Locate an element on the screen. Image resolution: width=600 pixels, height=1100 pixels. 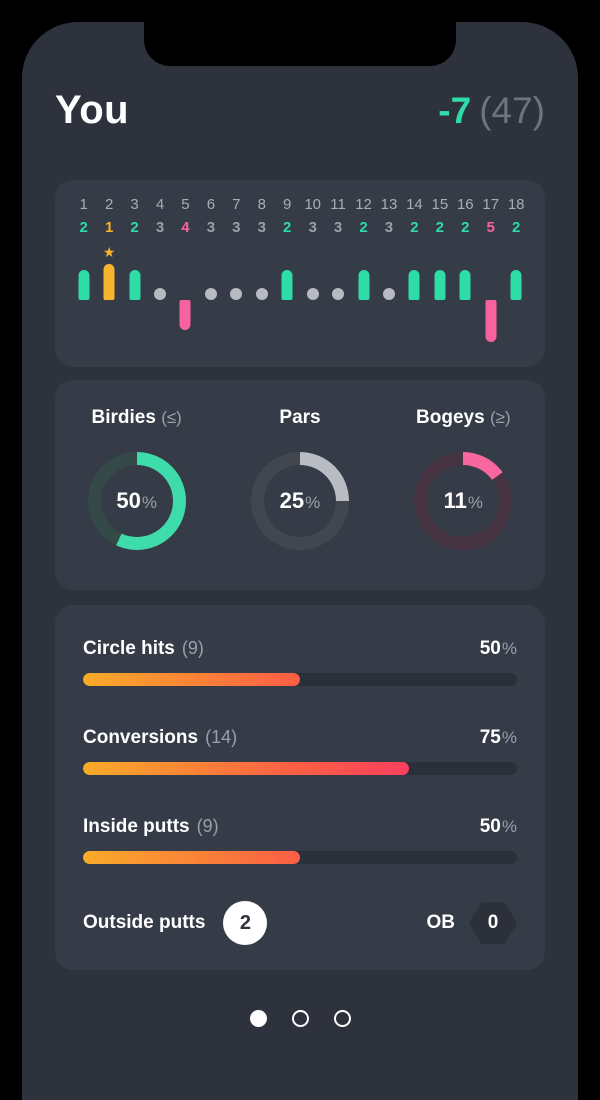
hole-column: 17 5 ★ is located at coordinates (490, 269).